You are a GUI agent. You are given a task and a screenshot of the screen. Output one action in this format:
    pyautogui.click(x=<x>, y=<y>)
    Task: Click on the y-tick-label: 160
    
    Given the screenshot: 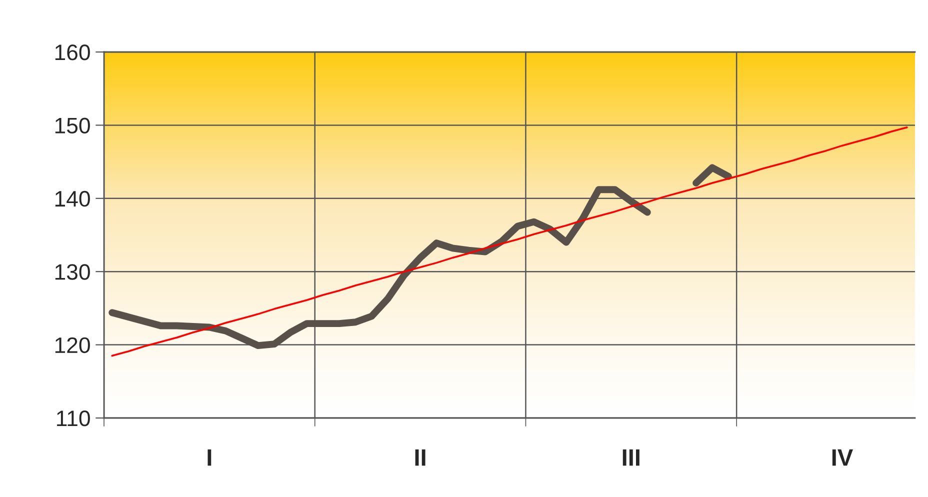 What is the action you would take?
    pyautogui.click(x=72, y=52)
    